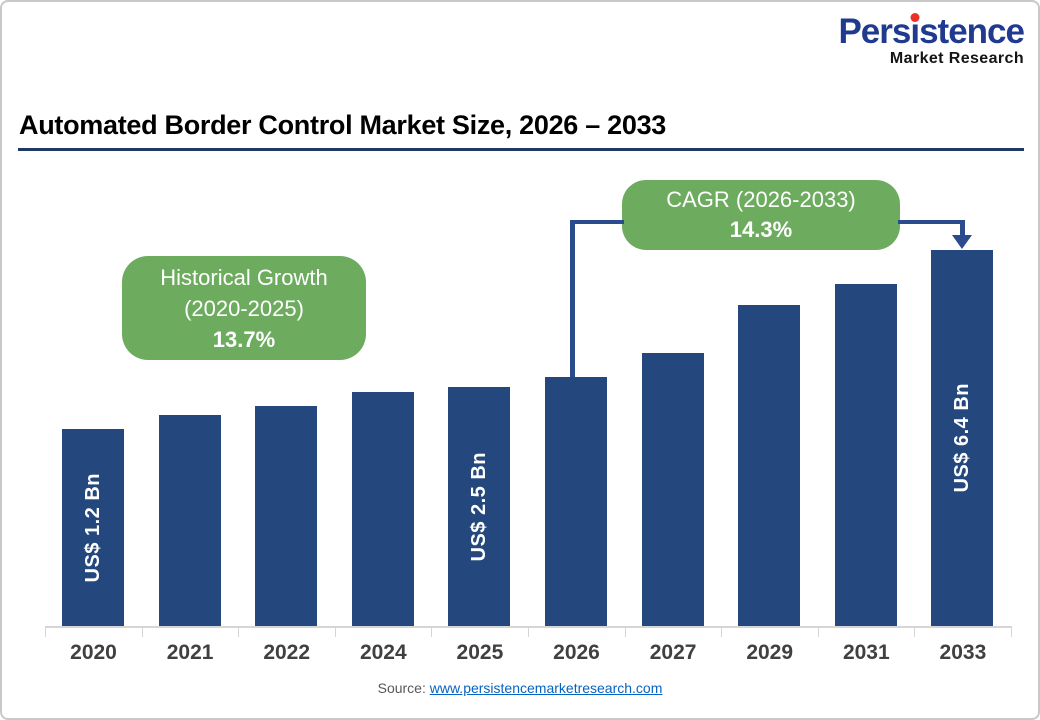  I want to click on x-axis-label-2025: 2025, so click(480, 652).